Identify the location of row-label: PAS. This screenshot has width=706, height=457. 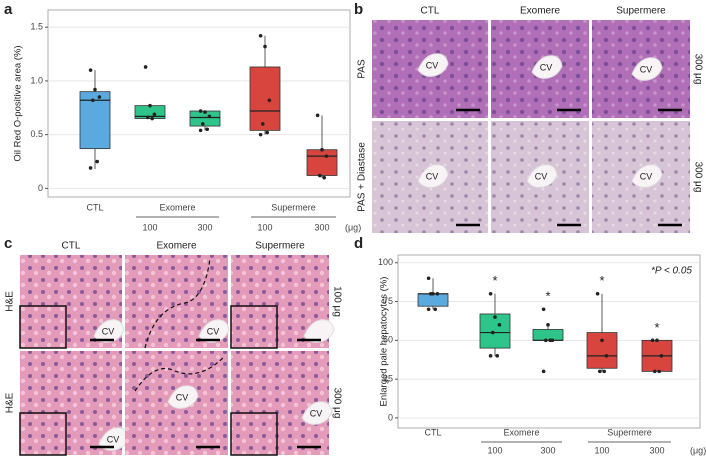
(362, 69).